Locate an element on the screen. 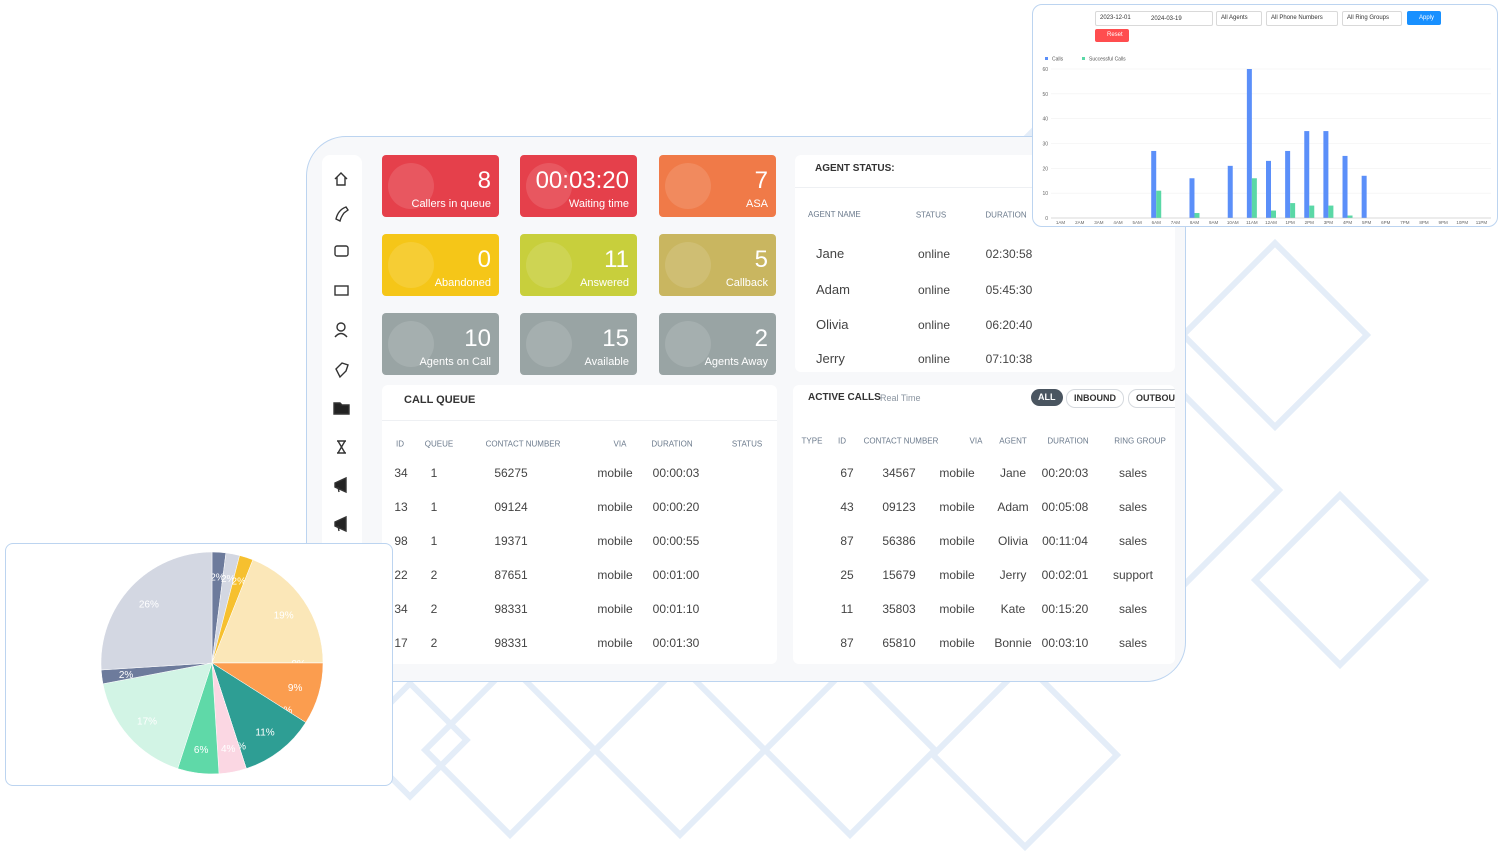  icon-mail is located at coordinates (341, 290).